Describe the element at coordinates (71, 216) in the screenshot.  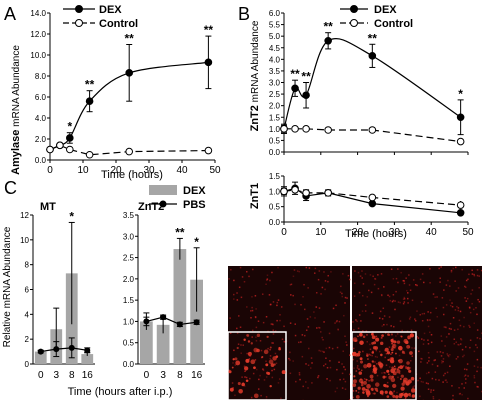
I see `significance-label: *` at that location.